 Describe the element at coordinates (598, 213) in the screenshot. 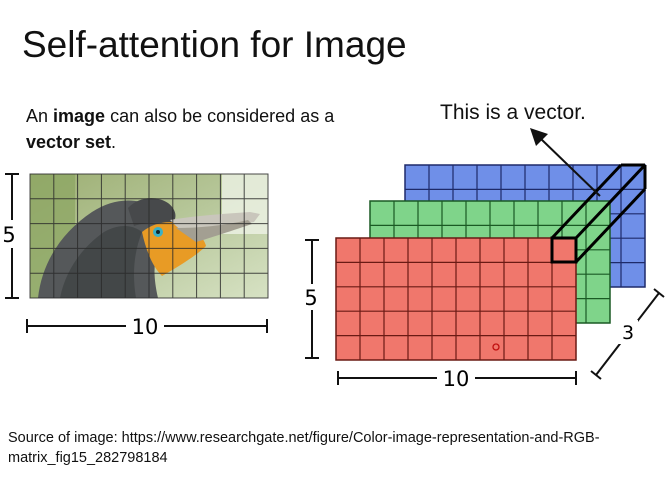

I see `vector-prism` at that location.